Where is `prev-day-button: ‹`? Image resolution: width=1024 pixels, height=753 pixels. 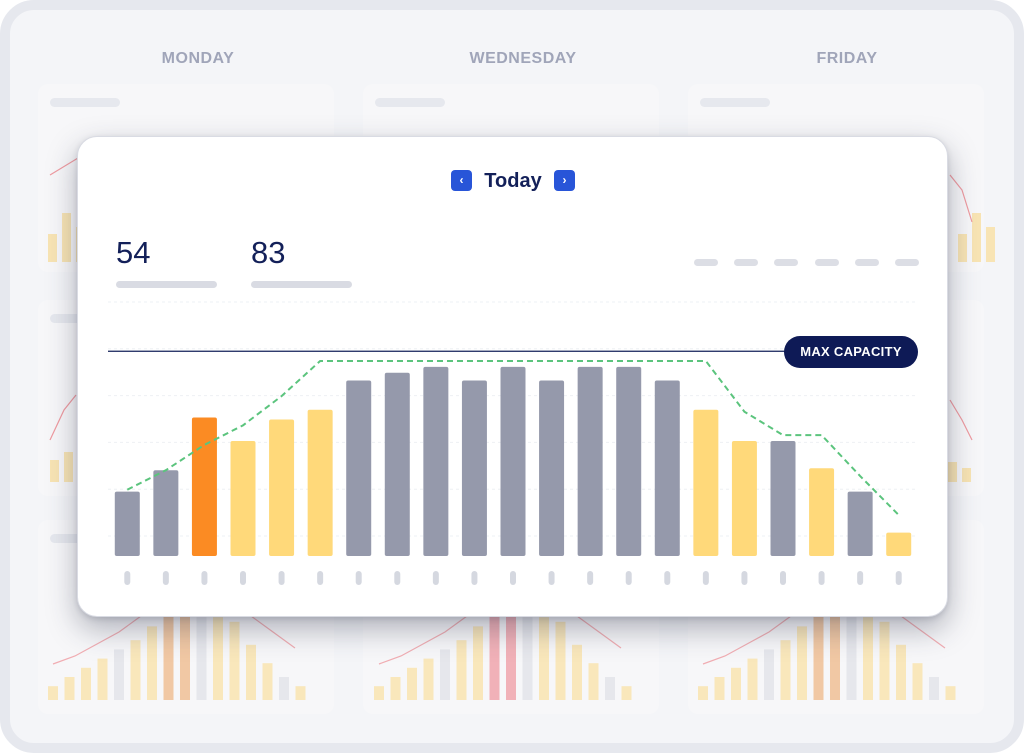 prev-day-button: ‹ is located at coordinates (461, 180).